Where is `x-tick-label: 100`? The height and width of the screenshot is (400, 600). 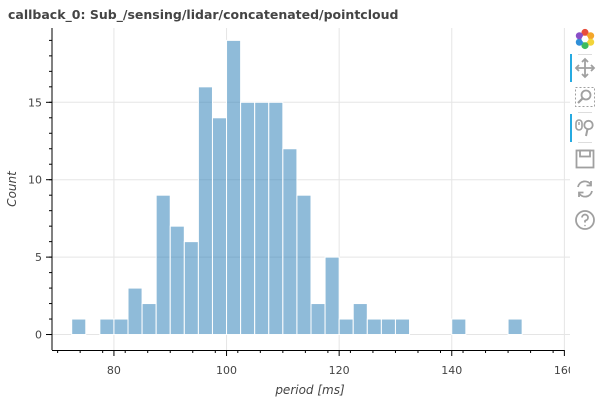
x-tick-label: 100 is located at coordinates (226, 370).